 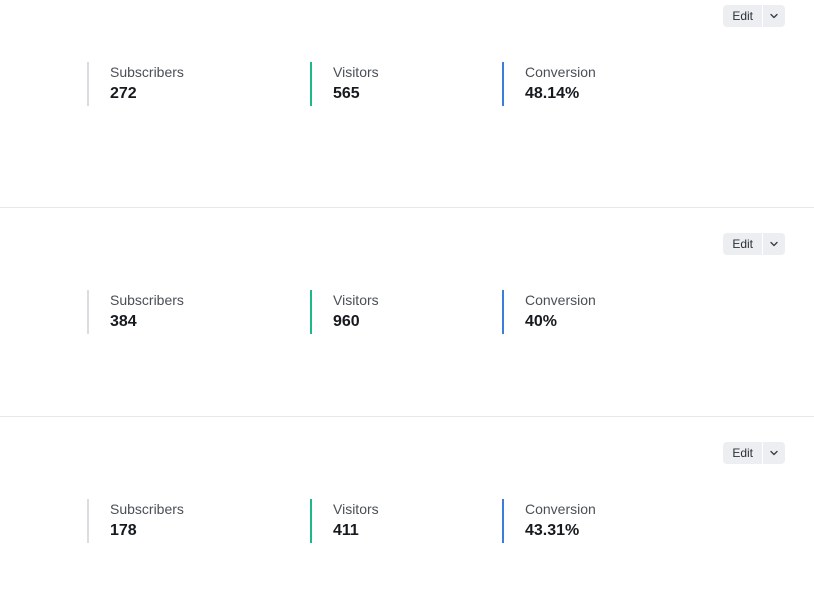 What do you see at coordinates (344, 84) in the screenshot?
I see `stat-visitors: Visitors 565` at bounding box center [344, 84].